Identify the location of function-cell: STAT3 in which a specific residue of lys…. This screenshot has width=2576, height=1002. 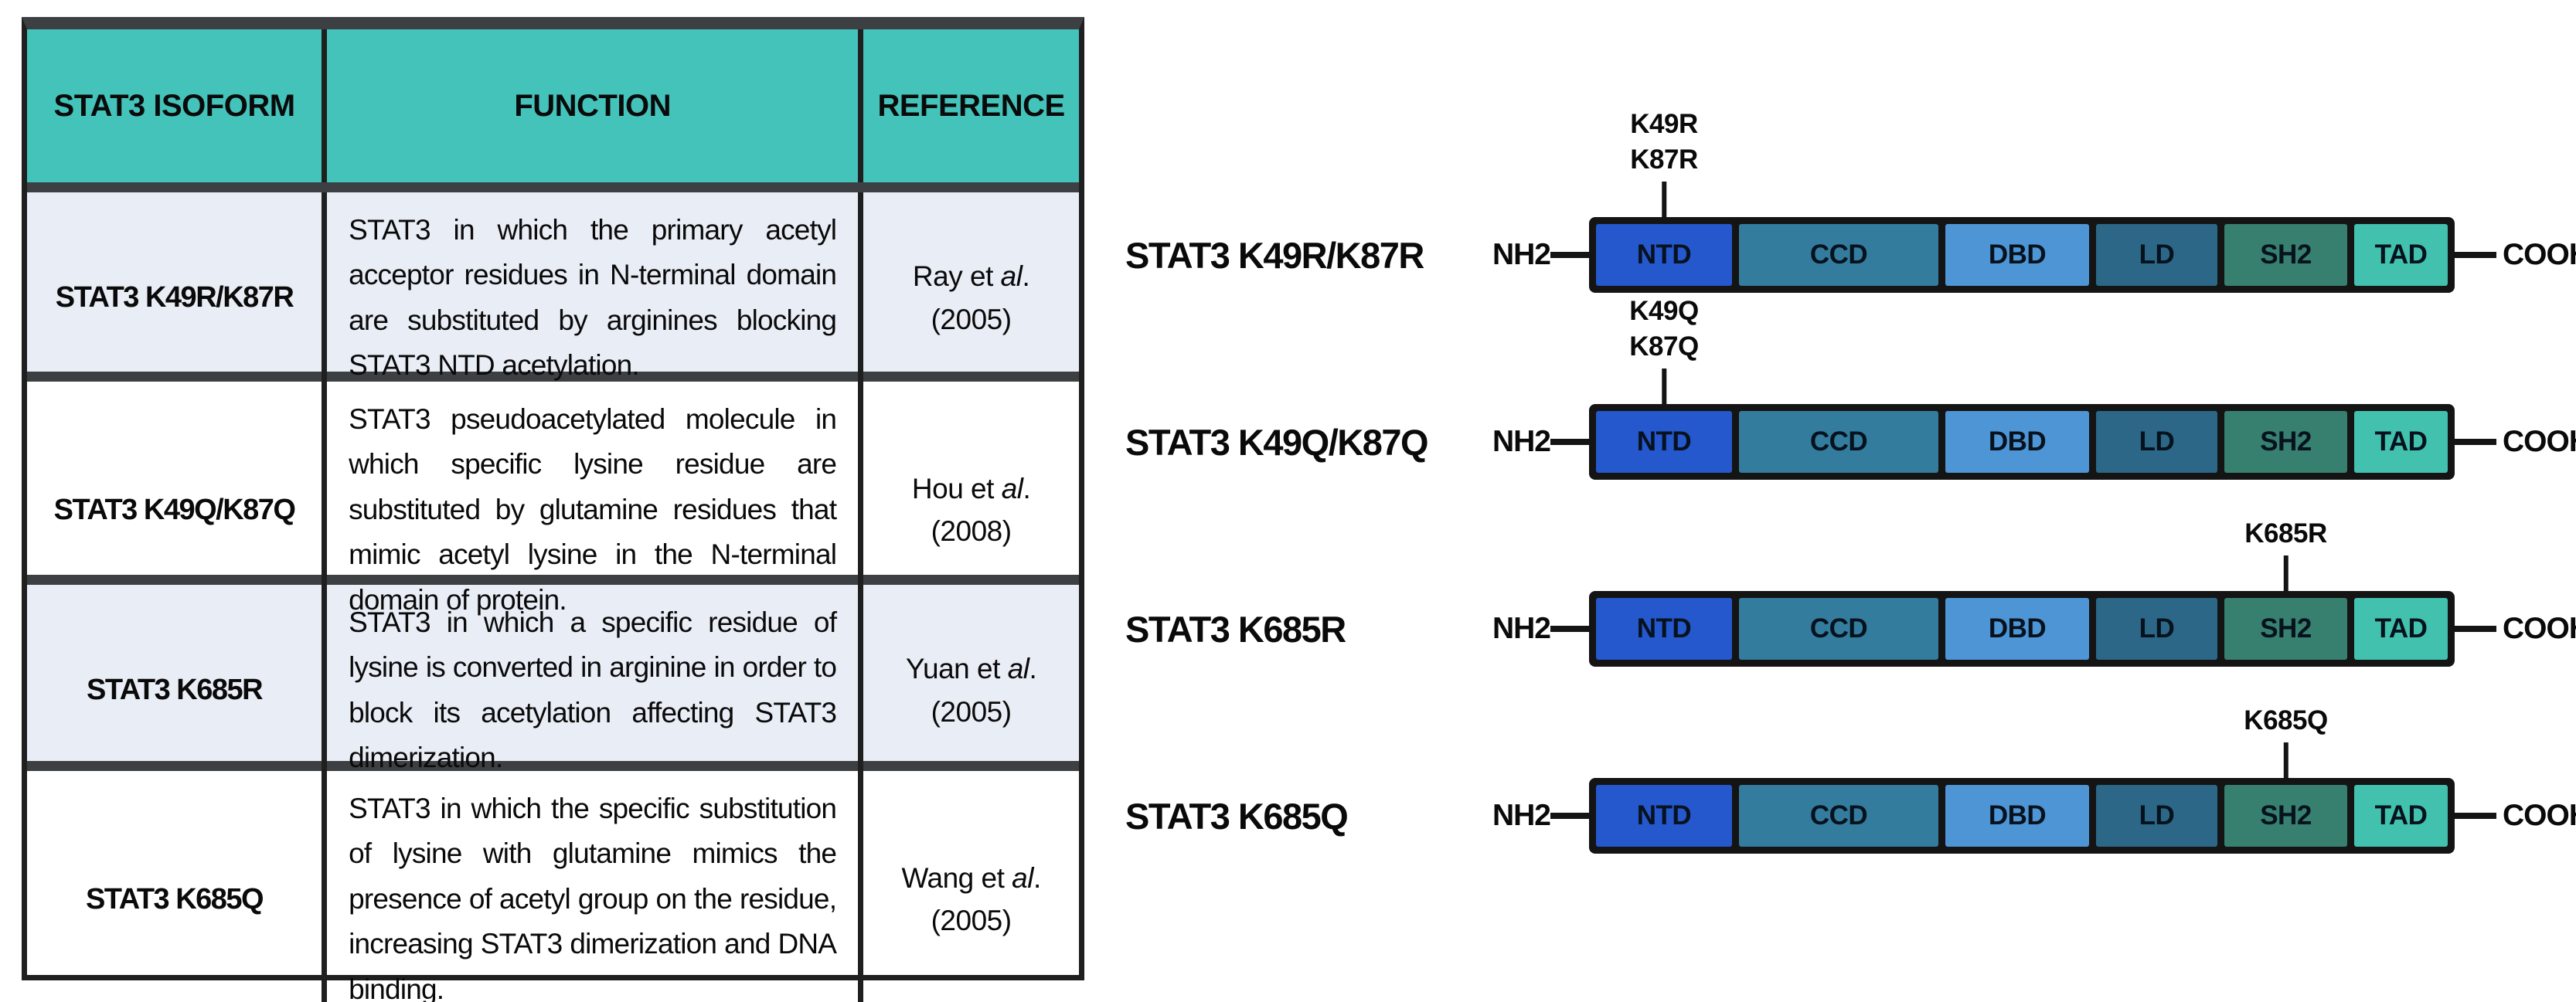
(590, 691).